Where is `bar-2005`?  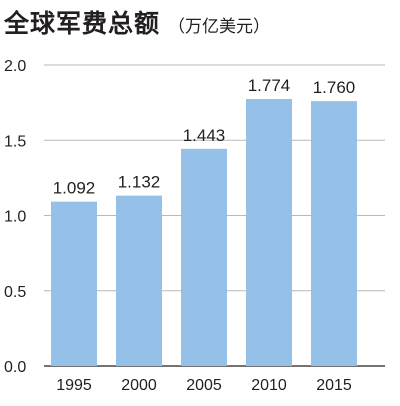
bar-2005 is located at coordinates (204, 257).